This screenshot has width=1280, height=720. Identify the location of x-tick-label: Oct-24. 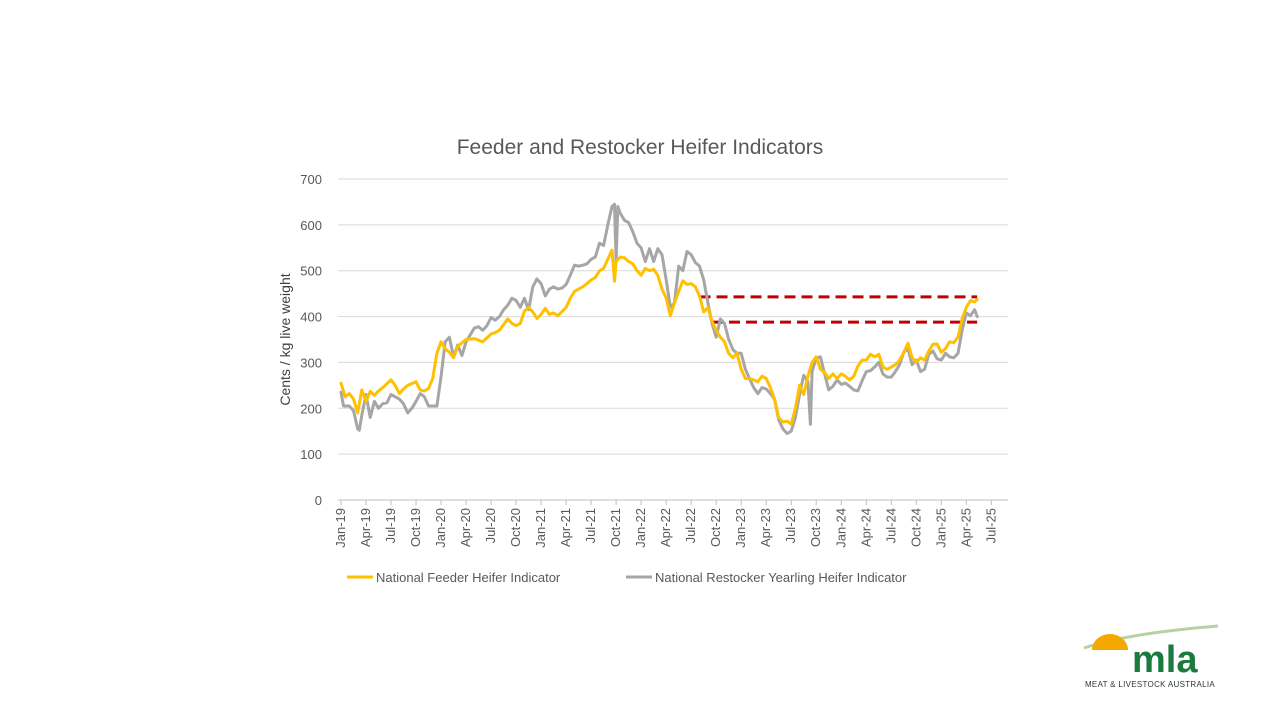
(915, 527).